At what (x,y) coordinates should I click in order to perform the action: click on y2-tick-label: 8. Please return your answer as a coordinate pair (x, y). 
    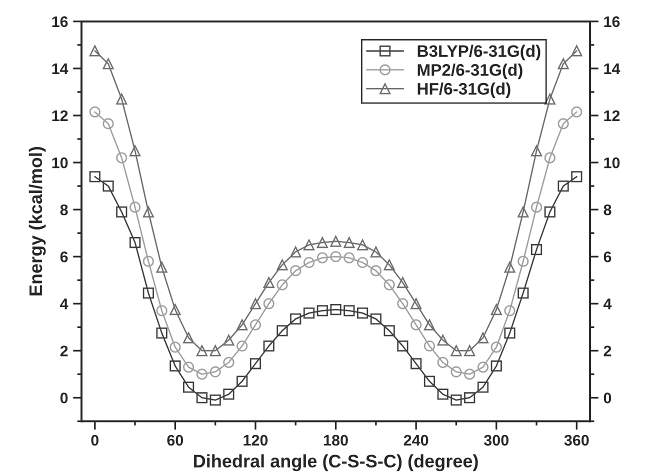
    Looking at the image, I should click on (608, 210).